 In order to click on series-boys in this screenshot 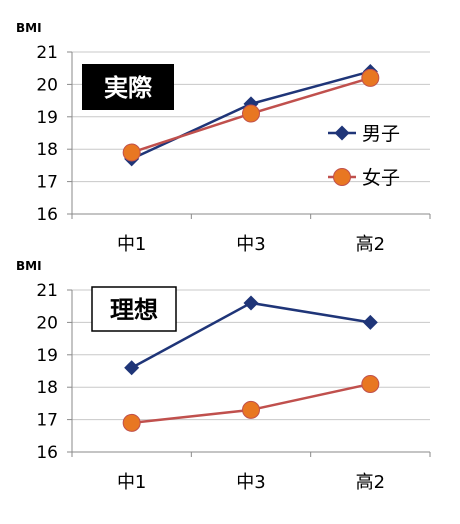, I will do `click(251, 335)`.